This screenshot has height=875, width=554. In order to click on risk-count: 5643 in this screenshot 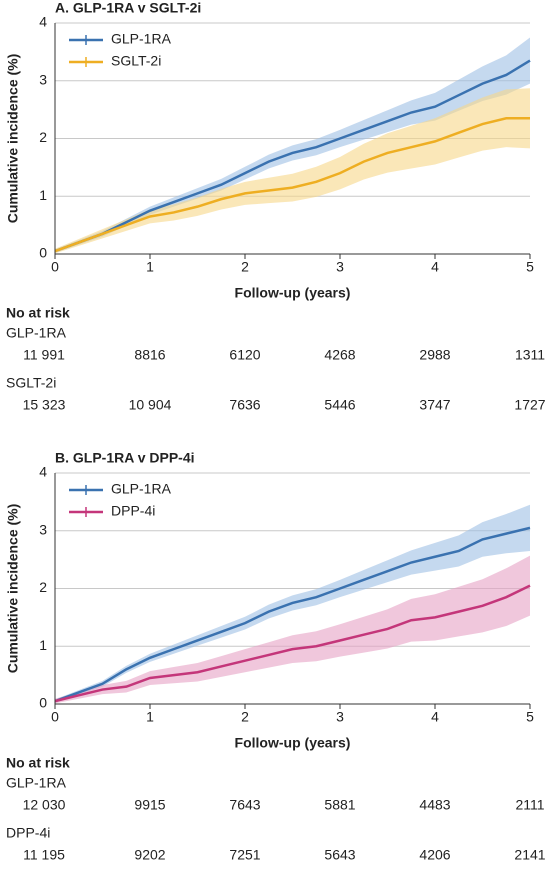, I will do `click(339, 855)`.